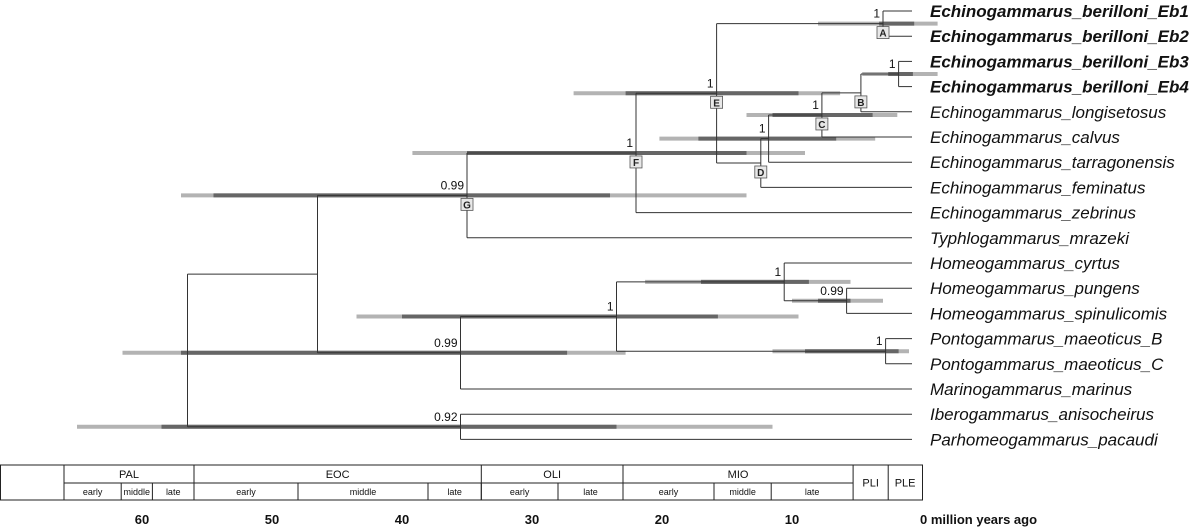 This screenshot has height=527, width=1200. What do you see at coordinates (1047, 364) in the screenshot?
I see `taxon-label: Pontogammarus_maeoticus_C` at bounding box center [1047, 364].